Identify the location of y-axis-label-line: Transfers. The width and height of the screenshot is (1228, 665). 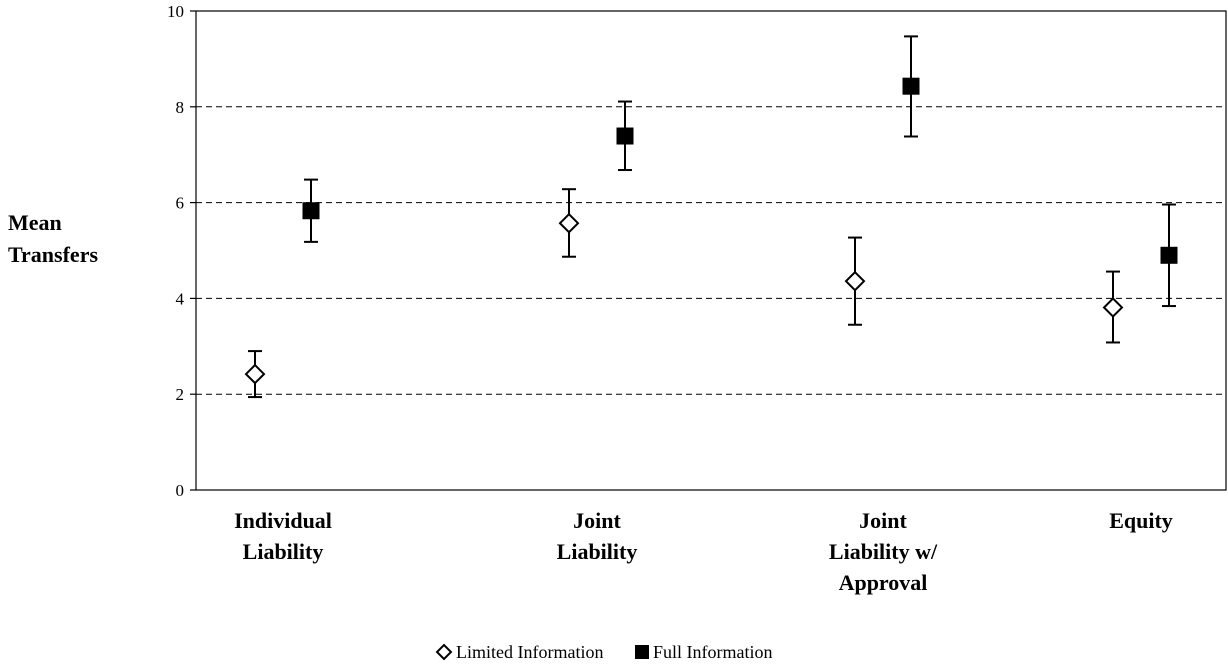
(53, 254).